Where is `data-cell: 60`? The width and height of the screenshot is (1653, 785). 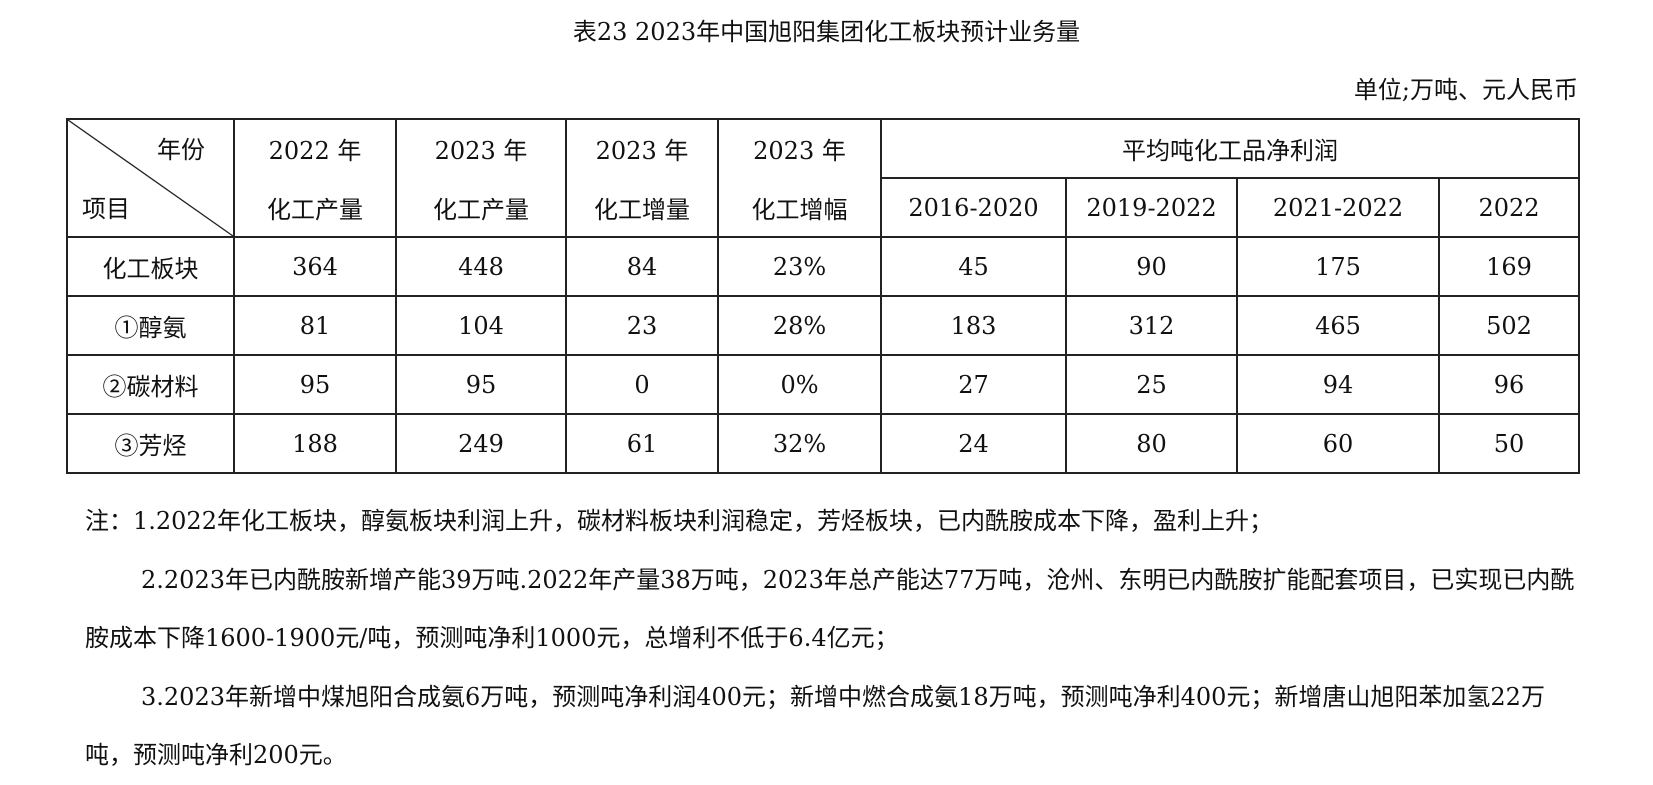
data-cell: 60 is located at coordinates (1338, 443).